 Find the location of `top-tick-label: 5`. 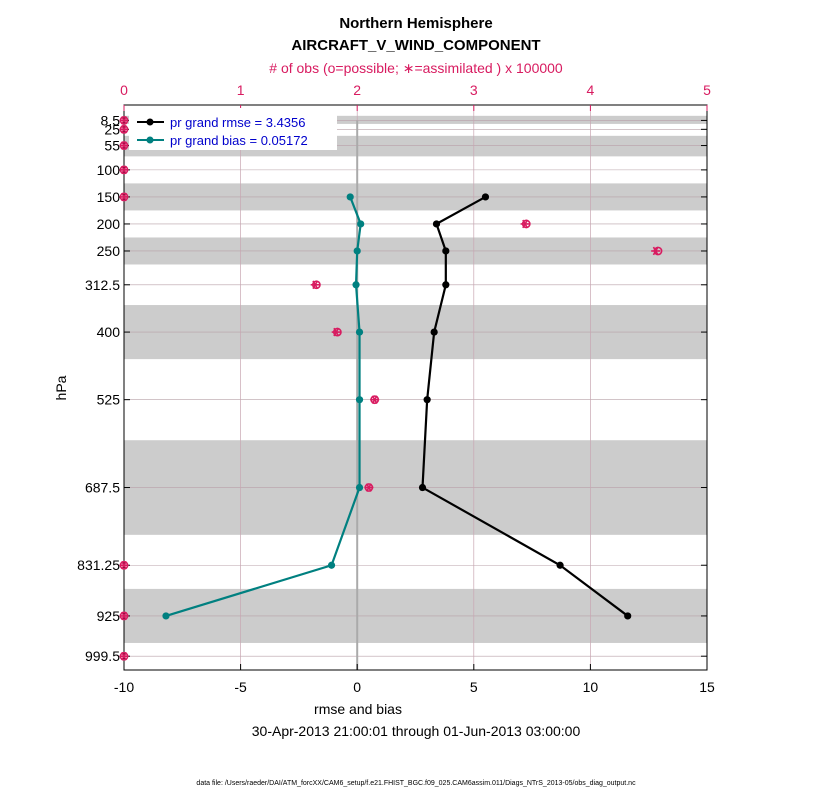

top-tick-label: 5 is located at coordinates (707, 90).